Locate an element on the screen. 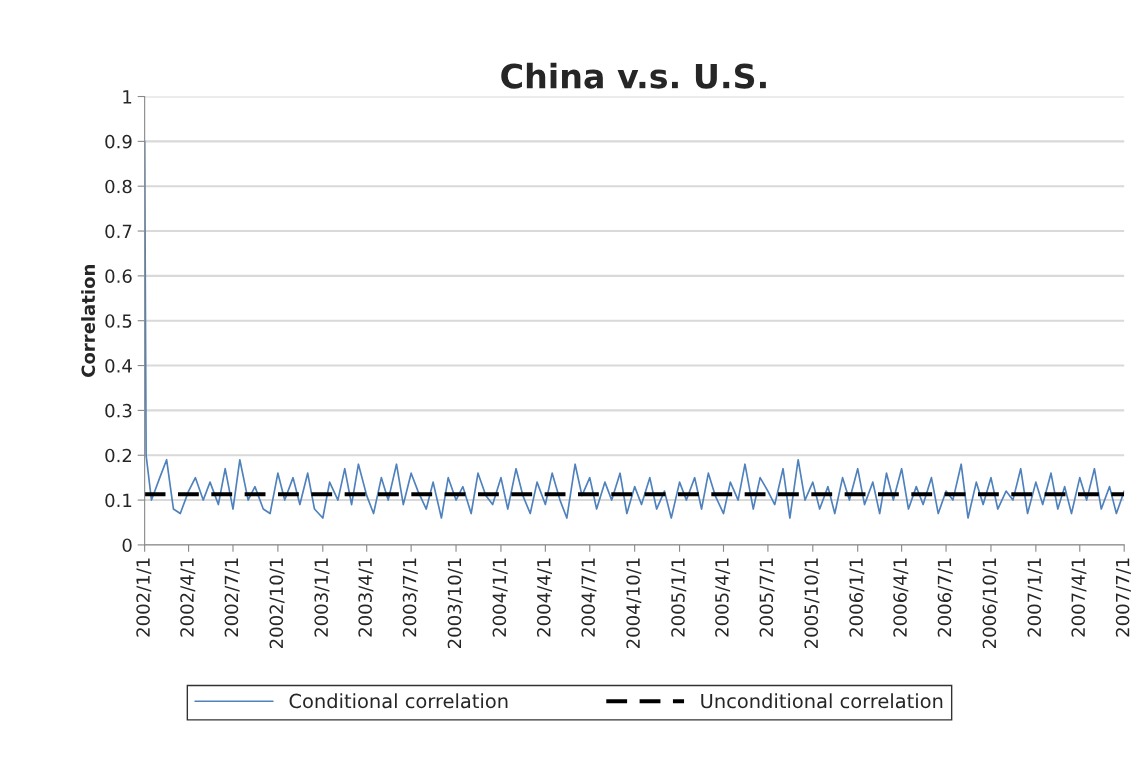 This screenshot has height=760, width=1139. x-tick-label: 2006/10/1 is located at coordinates (990, 603).